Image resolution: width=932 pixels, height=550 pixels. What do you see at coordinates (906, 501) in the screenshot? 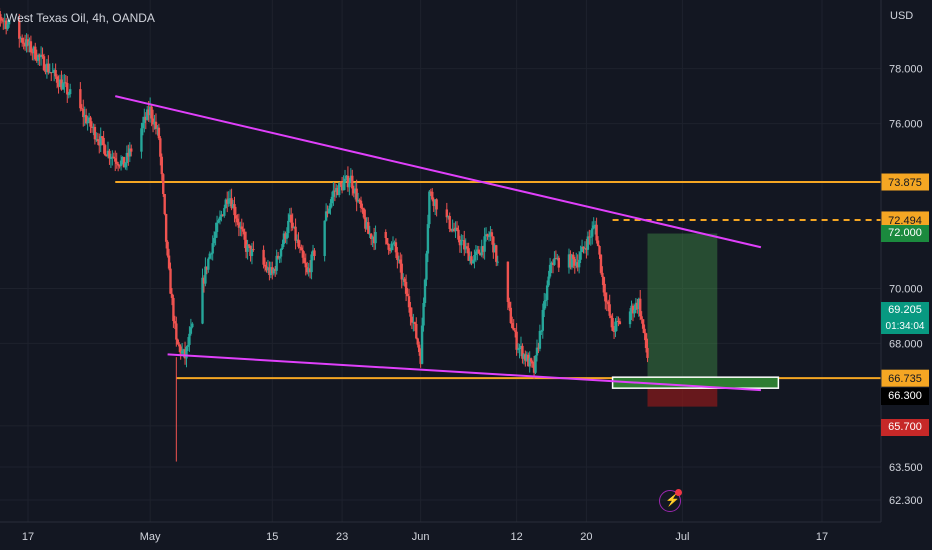
I see `price-tick-label: 62.300` at bounding box center [906, 501].